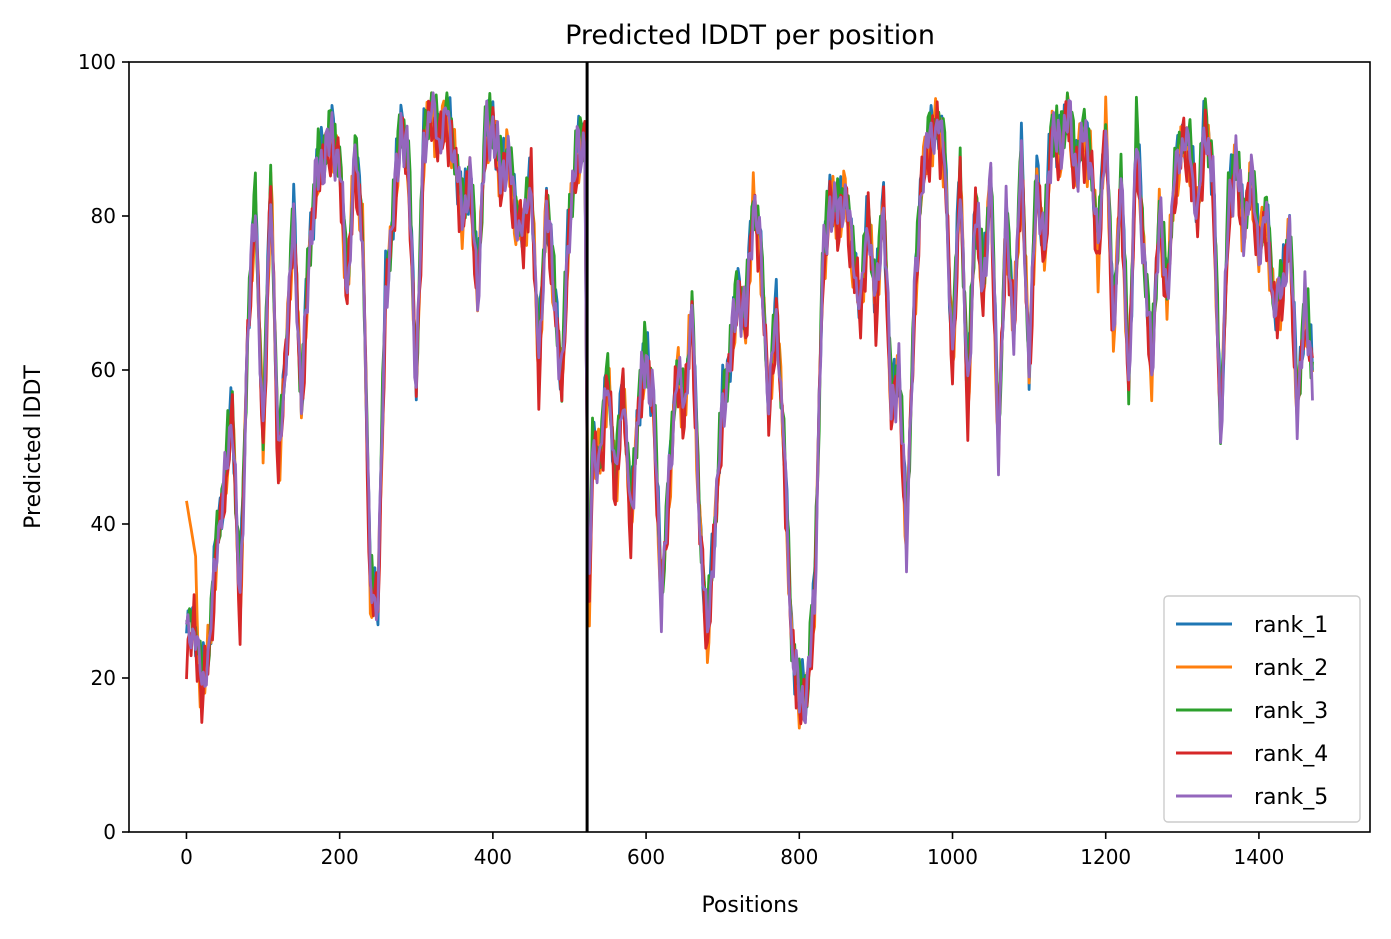 This screenshot has width=1391, height=939. I want to click on chart-title: Predicted lDDT per position, so click(750, 35).